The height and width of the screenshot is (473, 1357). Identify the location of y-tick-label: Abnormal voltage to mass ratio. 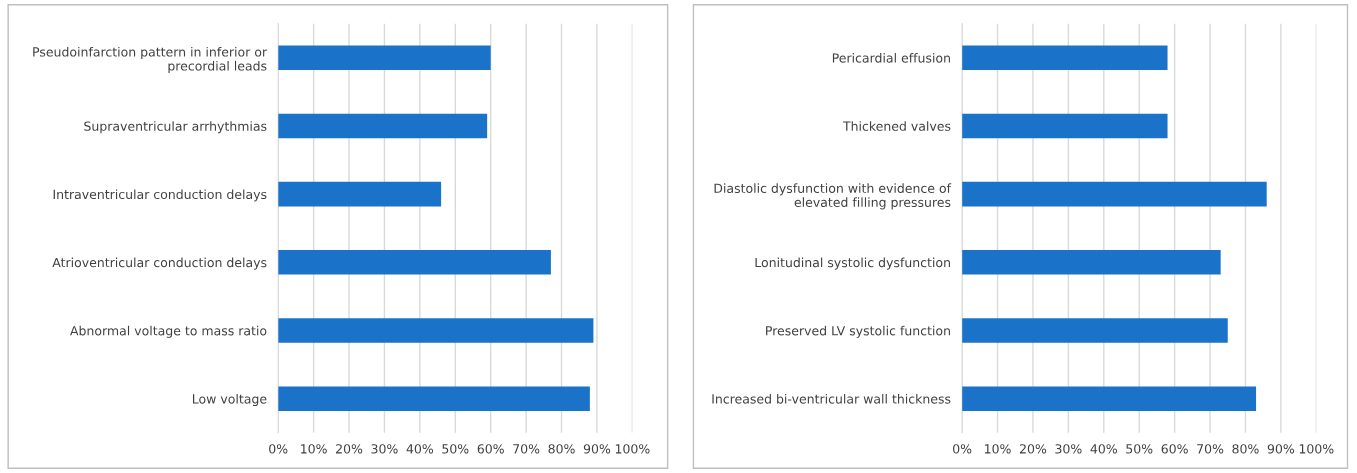
(168, 331).